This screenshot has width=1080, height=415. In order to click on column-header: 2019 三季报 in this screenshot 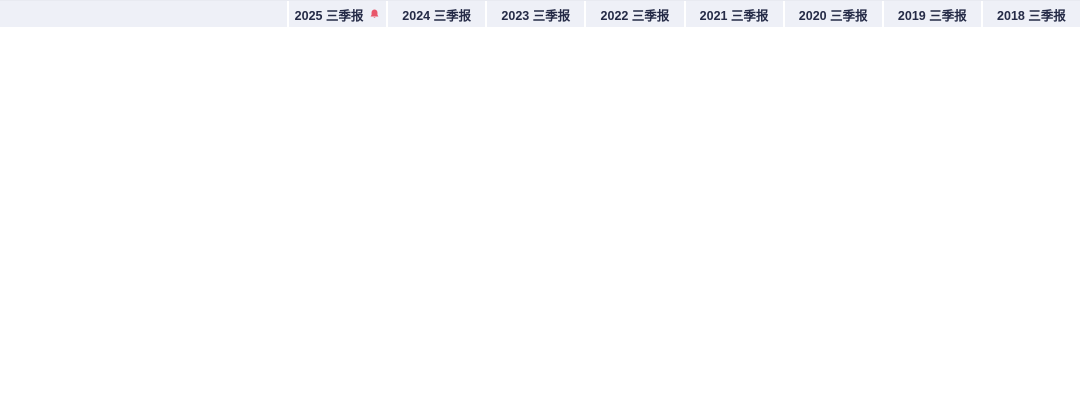, I will do `click(931, 14)`.